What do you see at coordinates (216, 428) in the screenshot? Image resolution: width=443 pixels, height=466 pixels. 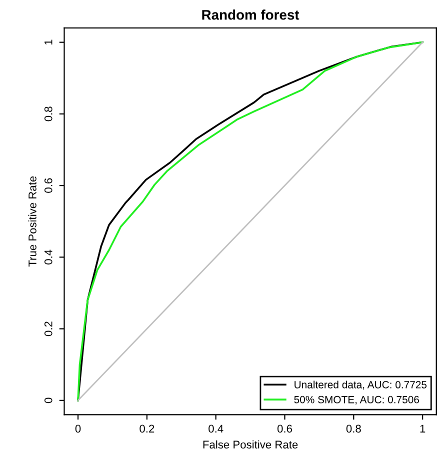 I see `x-tick-label: 0.4` at bounding box center [216, 428].